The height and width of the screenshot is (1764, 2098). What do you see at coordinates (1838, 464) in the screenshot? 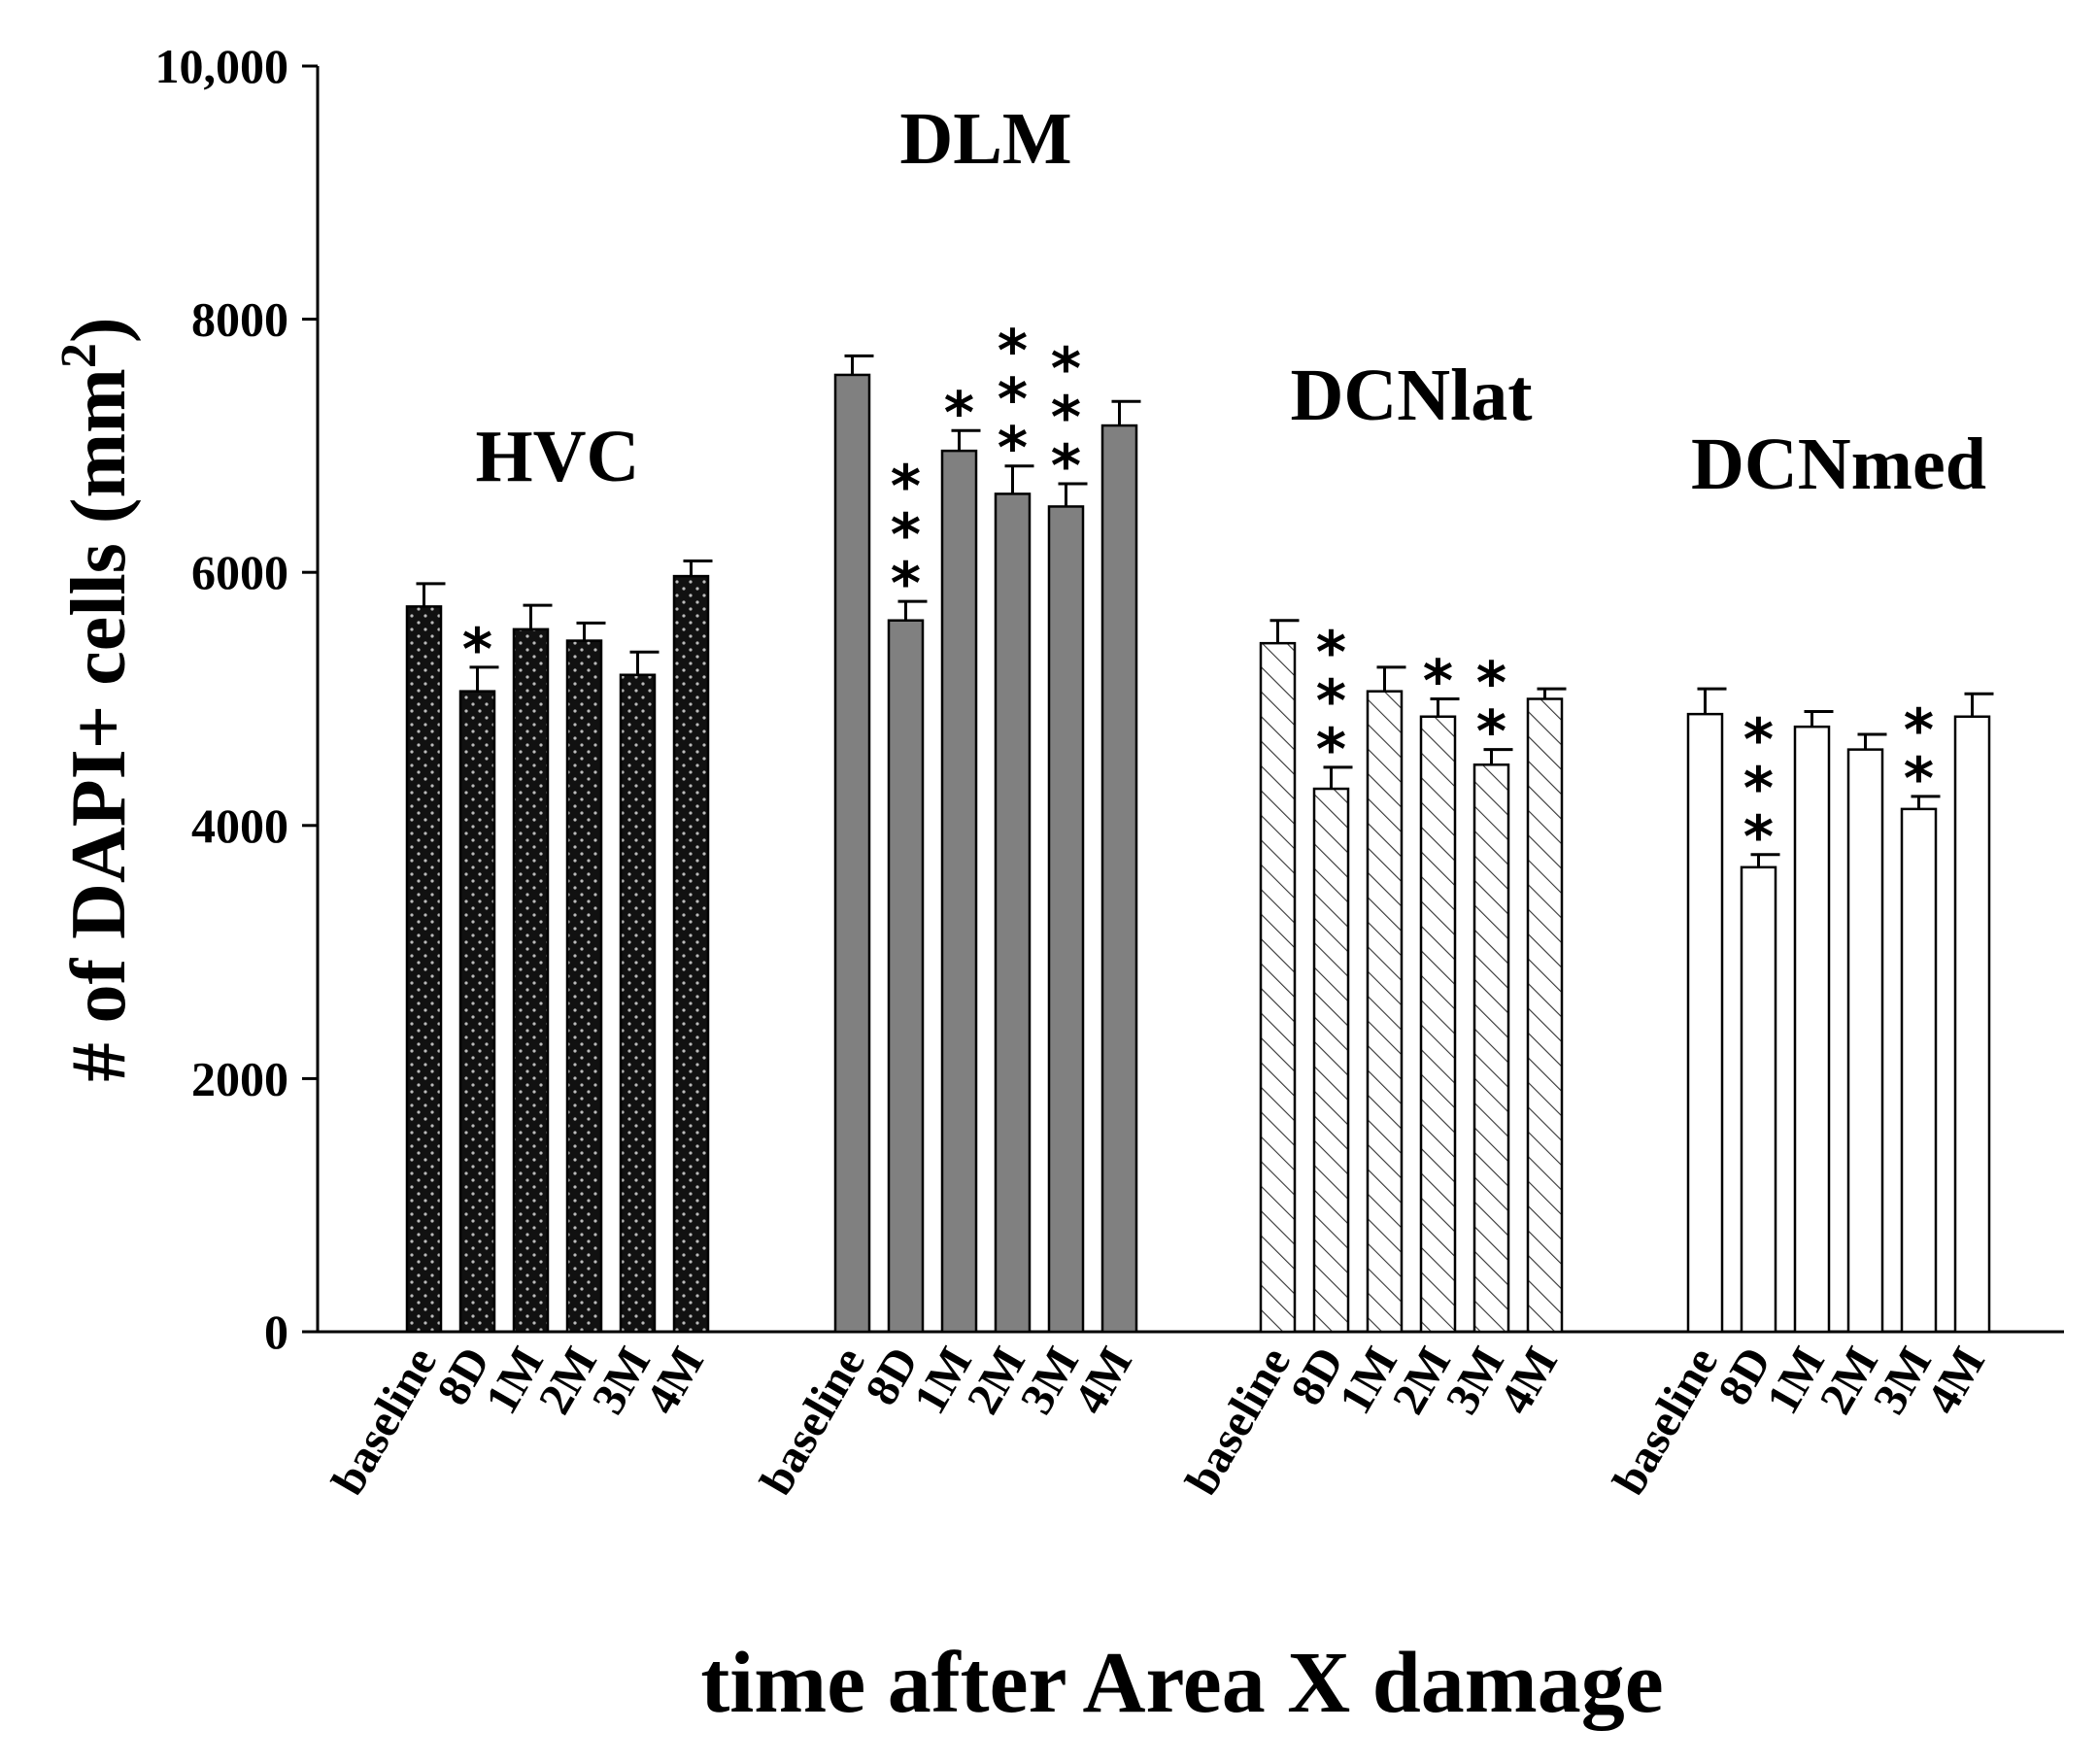
I see `group-label-dcnmed: DCNmed` at bounding box center [1838, 464].